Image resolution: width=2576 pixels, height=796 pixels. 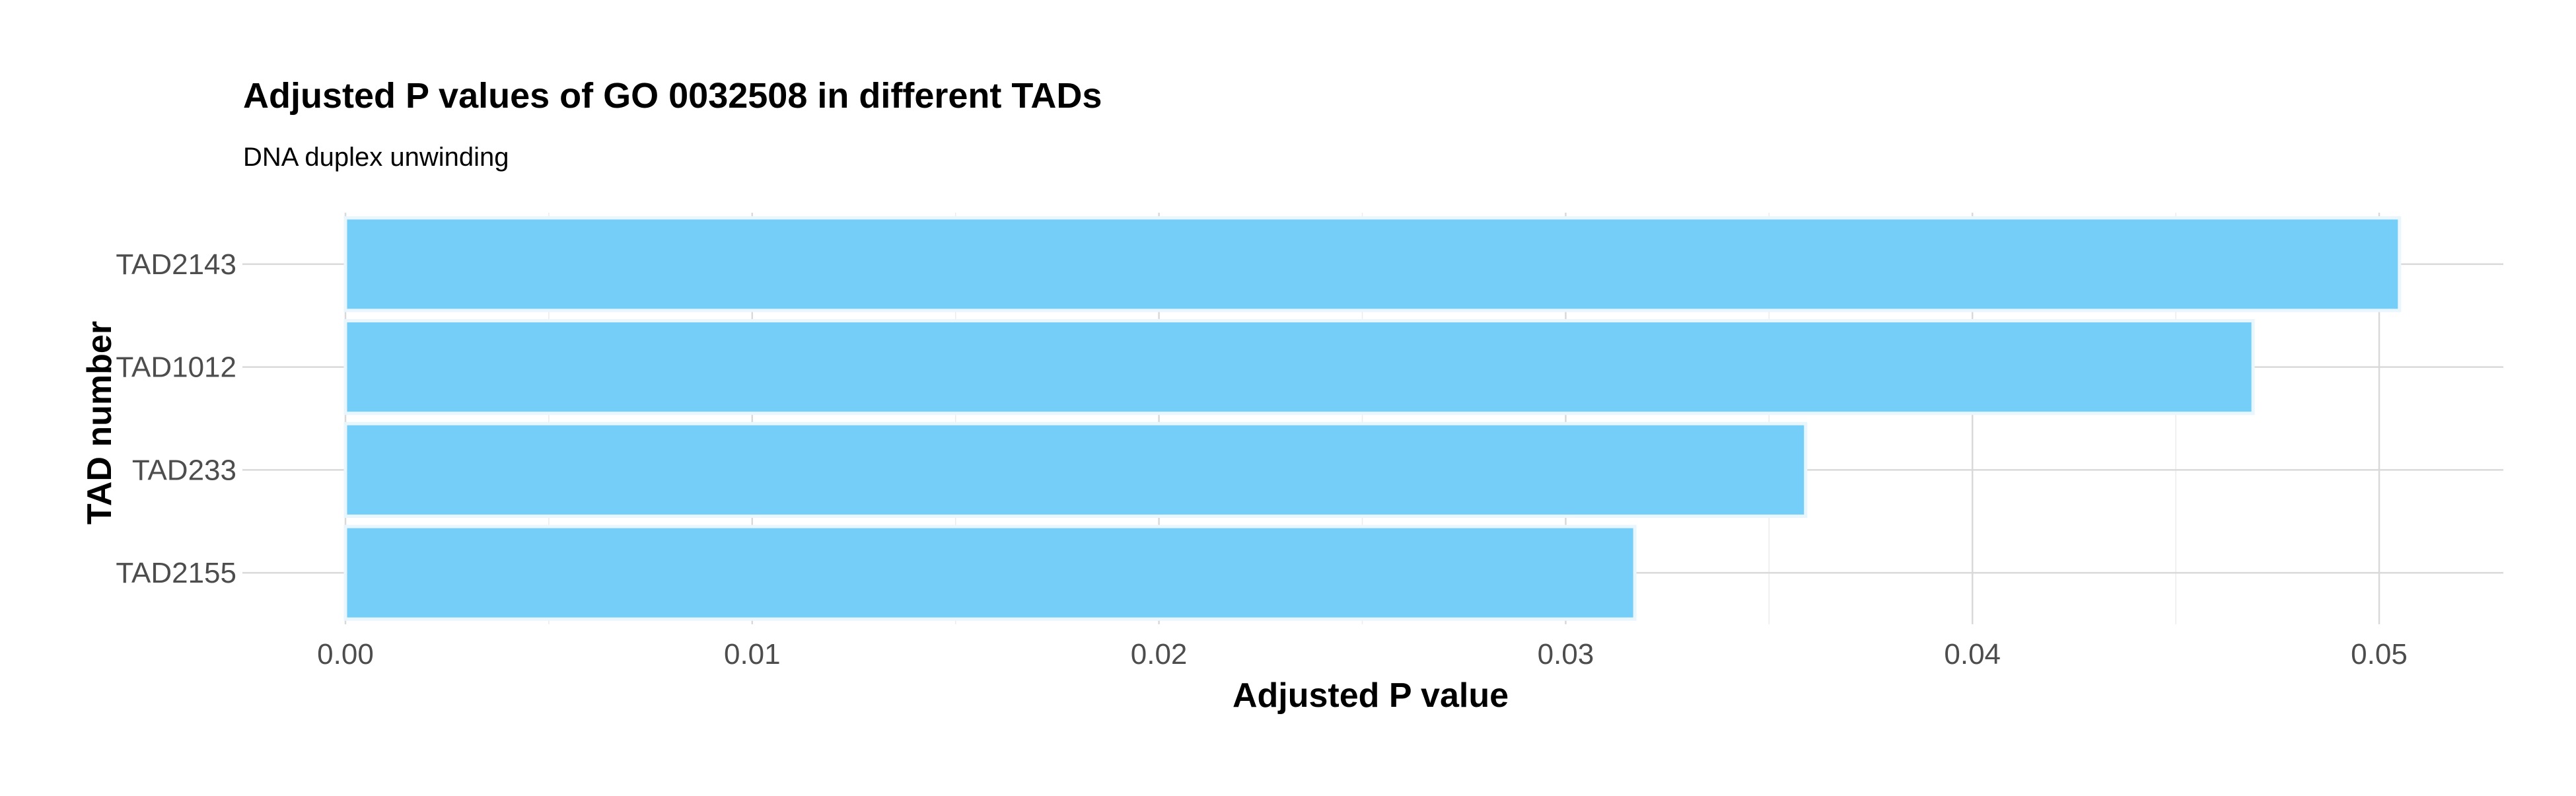 I want to click on bar-tad233, so click(x=1075, y=469).